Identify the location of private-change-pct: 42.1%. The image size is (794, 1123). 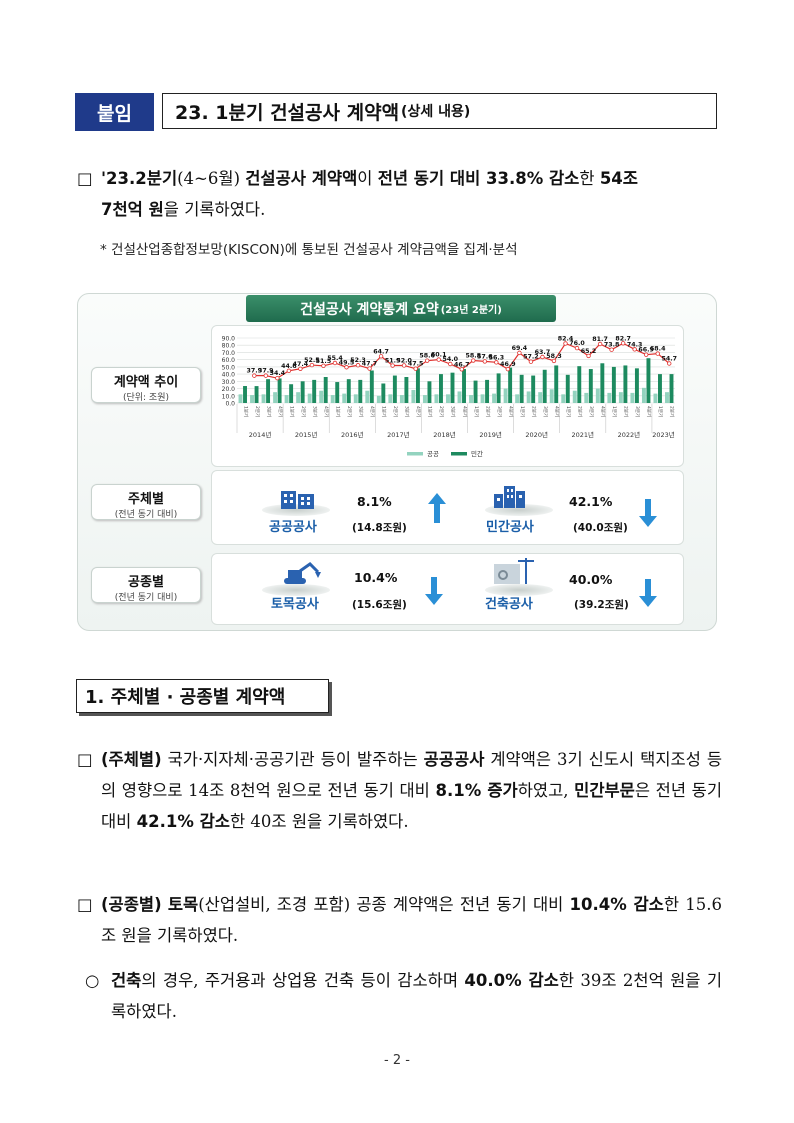
(591, 501).